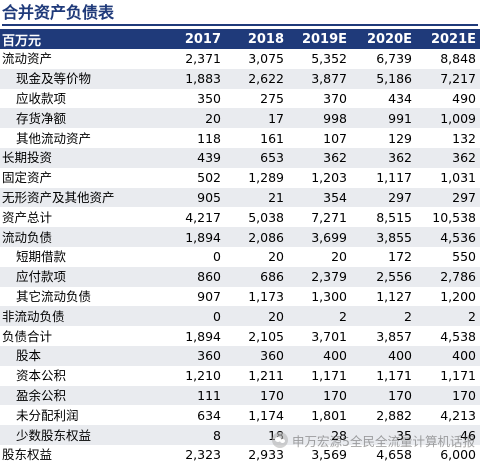  I want to click on row-label: 股本, so click(29, 356).